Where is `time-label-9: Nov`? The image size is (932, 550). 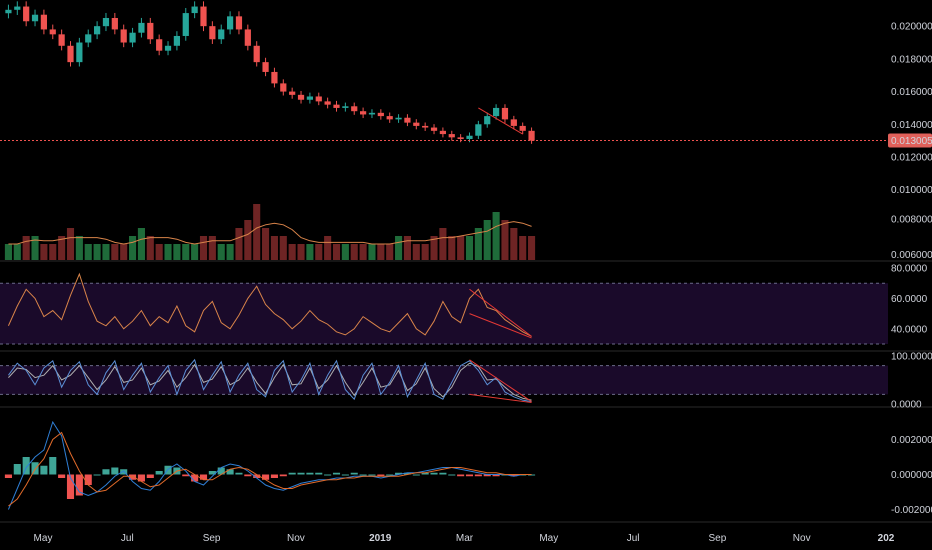
time-label-9: Nov is located at coordinates (802, 538).